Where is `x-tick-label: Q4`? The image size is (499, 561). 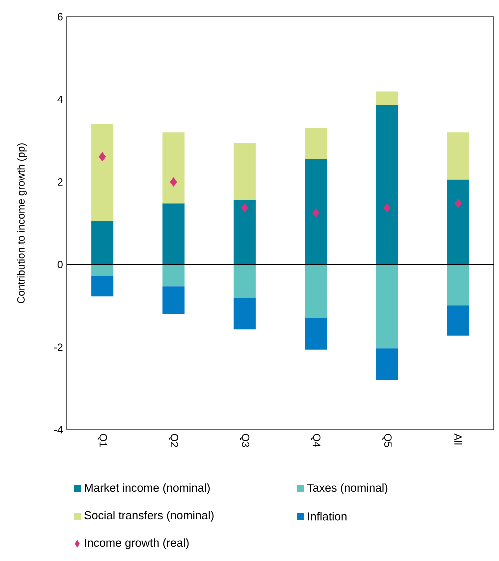 x-tick-label: Q4 is located at coordinates (316, 441).